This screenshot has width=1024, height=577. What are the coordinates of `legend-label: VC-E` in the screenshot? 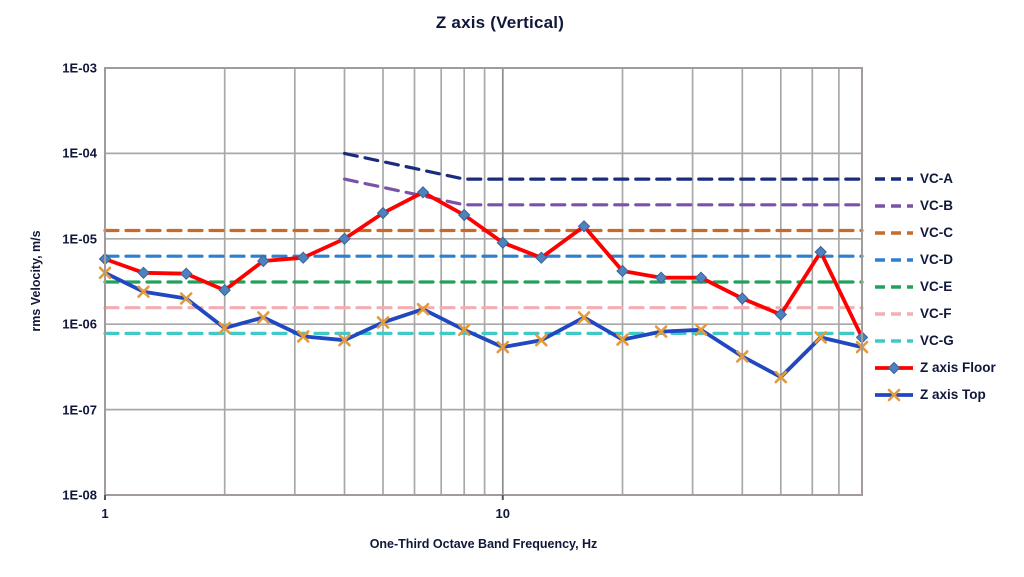 It's located at (936, 286).